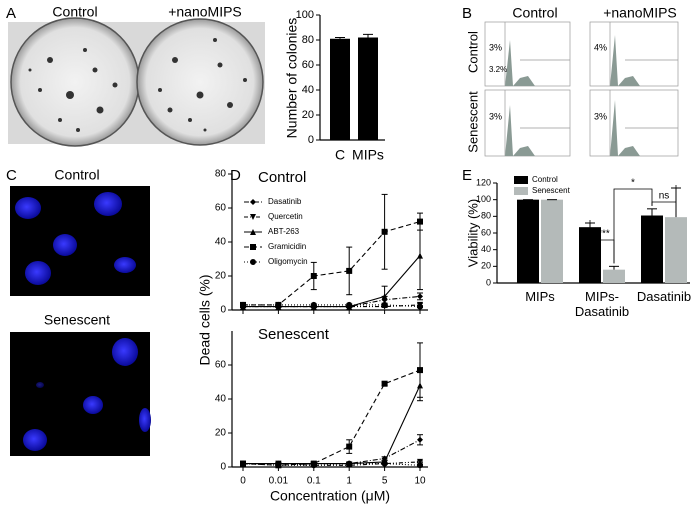 The height and width of the screenshot is (507, 700). Describe the element at coordinates (243, 481) in the screenshot. I see `x-tick-label: 0` at that location.